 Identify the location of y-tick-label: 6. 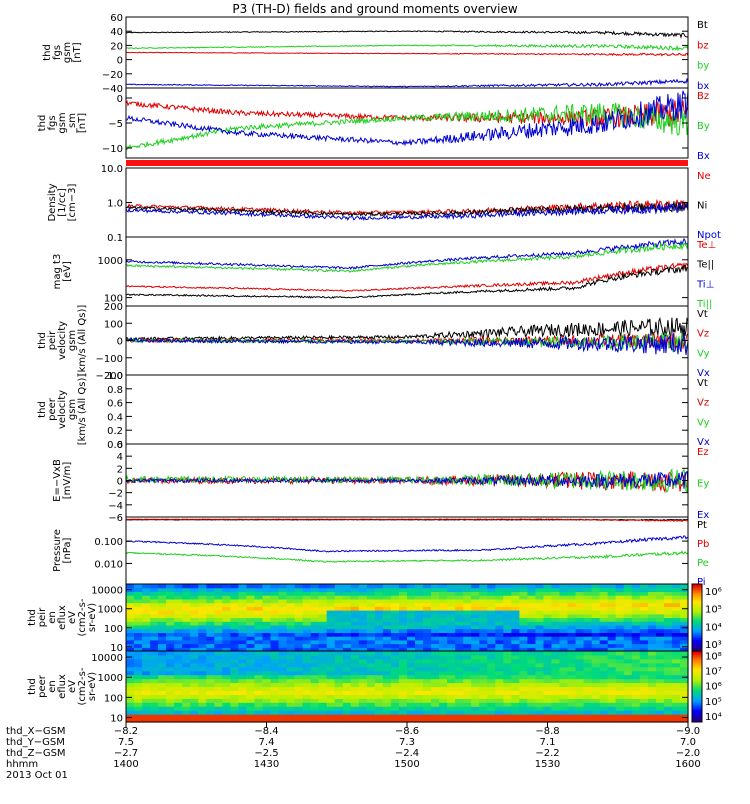
(120, 445).